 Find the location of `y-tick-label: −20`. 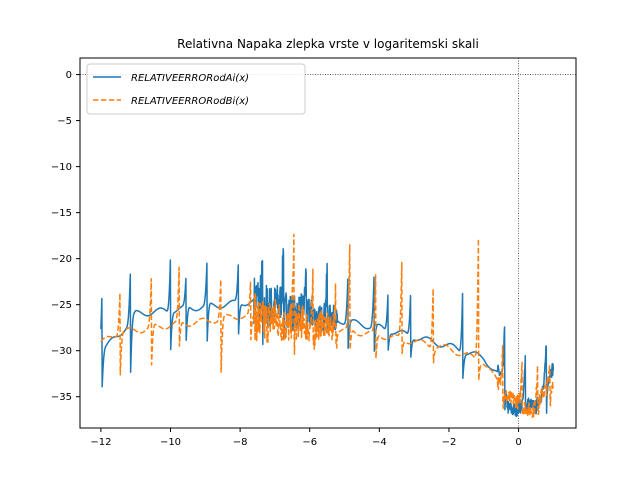

y-tick-label: −20 is located at coordinates (61, 259).